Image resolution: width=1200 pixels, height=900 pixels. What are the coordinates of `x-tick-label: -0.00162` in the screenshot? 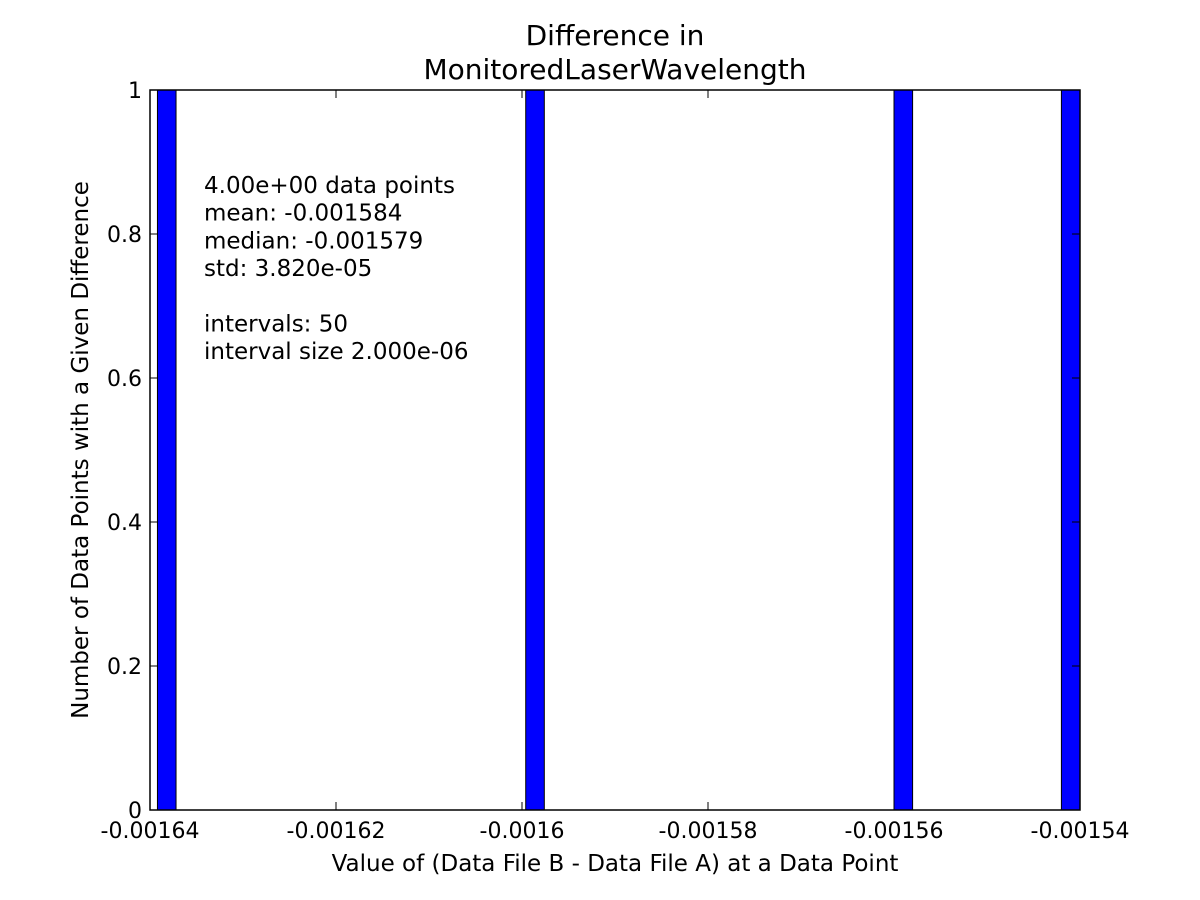 It's located at (336, 831).